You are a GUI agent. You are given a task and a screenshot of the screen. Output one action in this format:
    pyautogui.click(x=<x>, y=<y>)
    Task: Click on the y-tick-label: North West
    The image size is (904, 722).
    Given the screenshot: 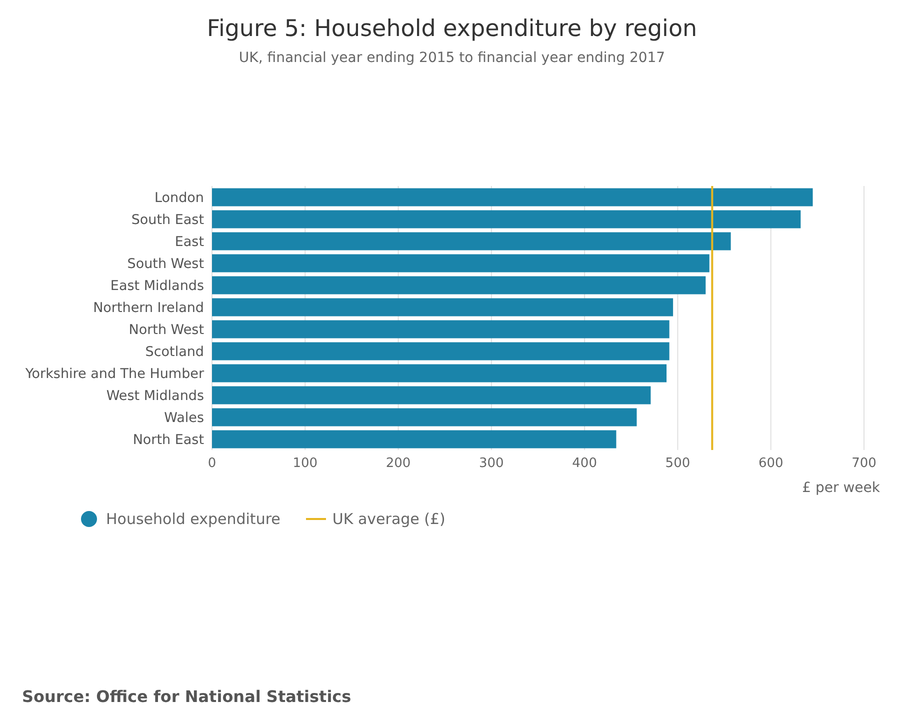 What is the action you would take?
    pyautogui.click(x=166, y=330)
    